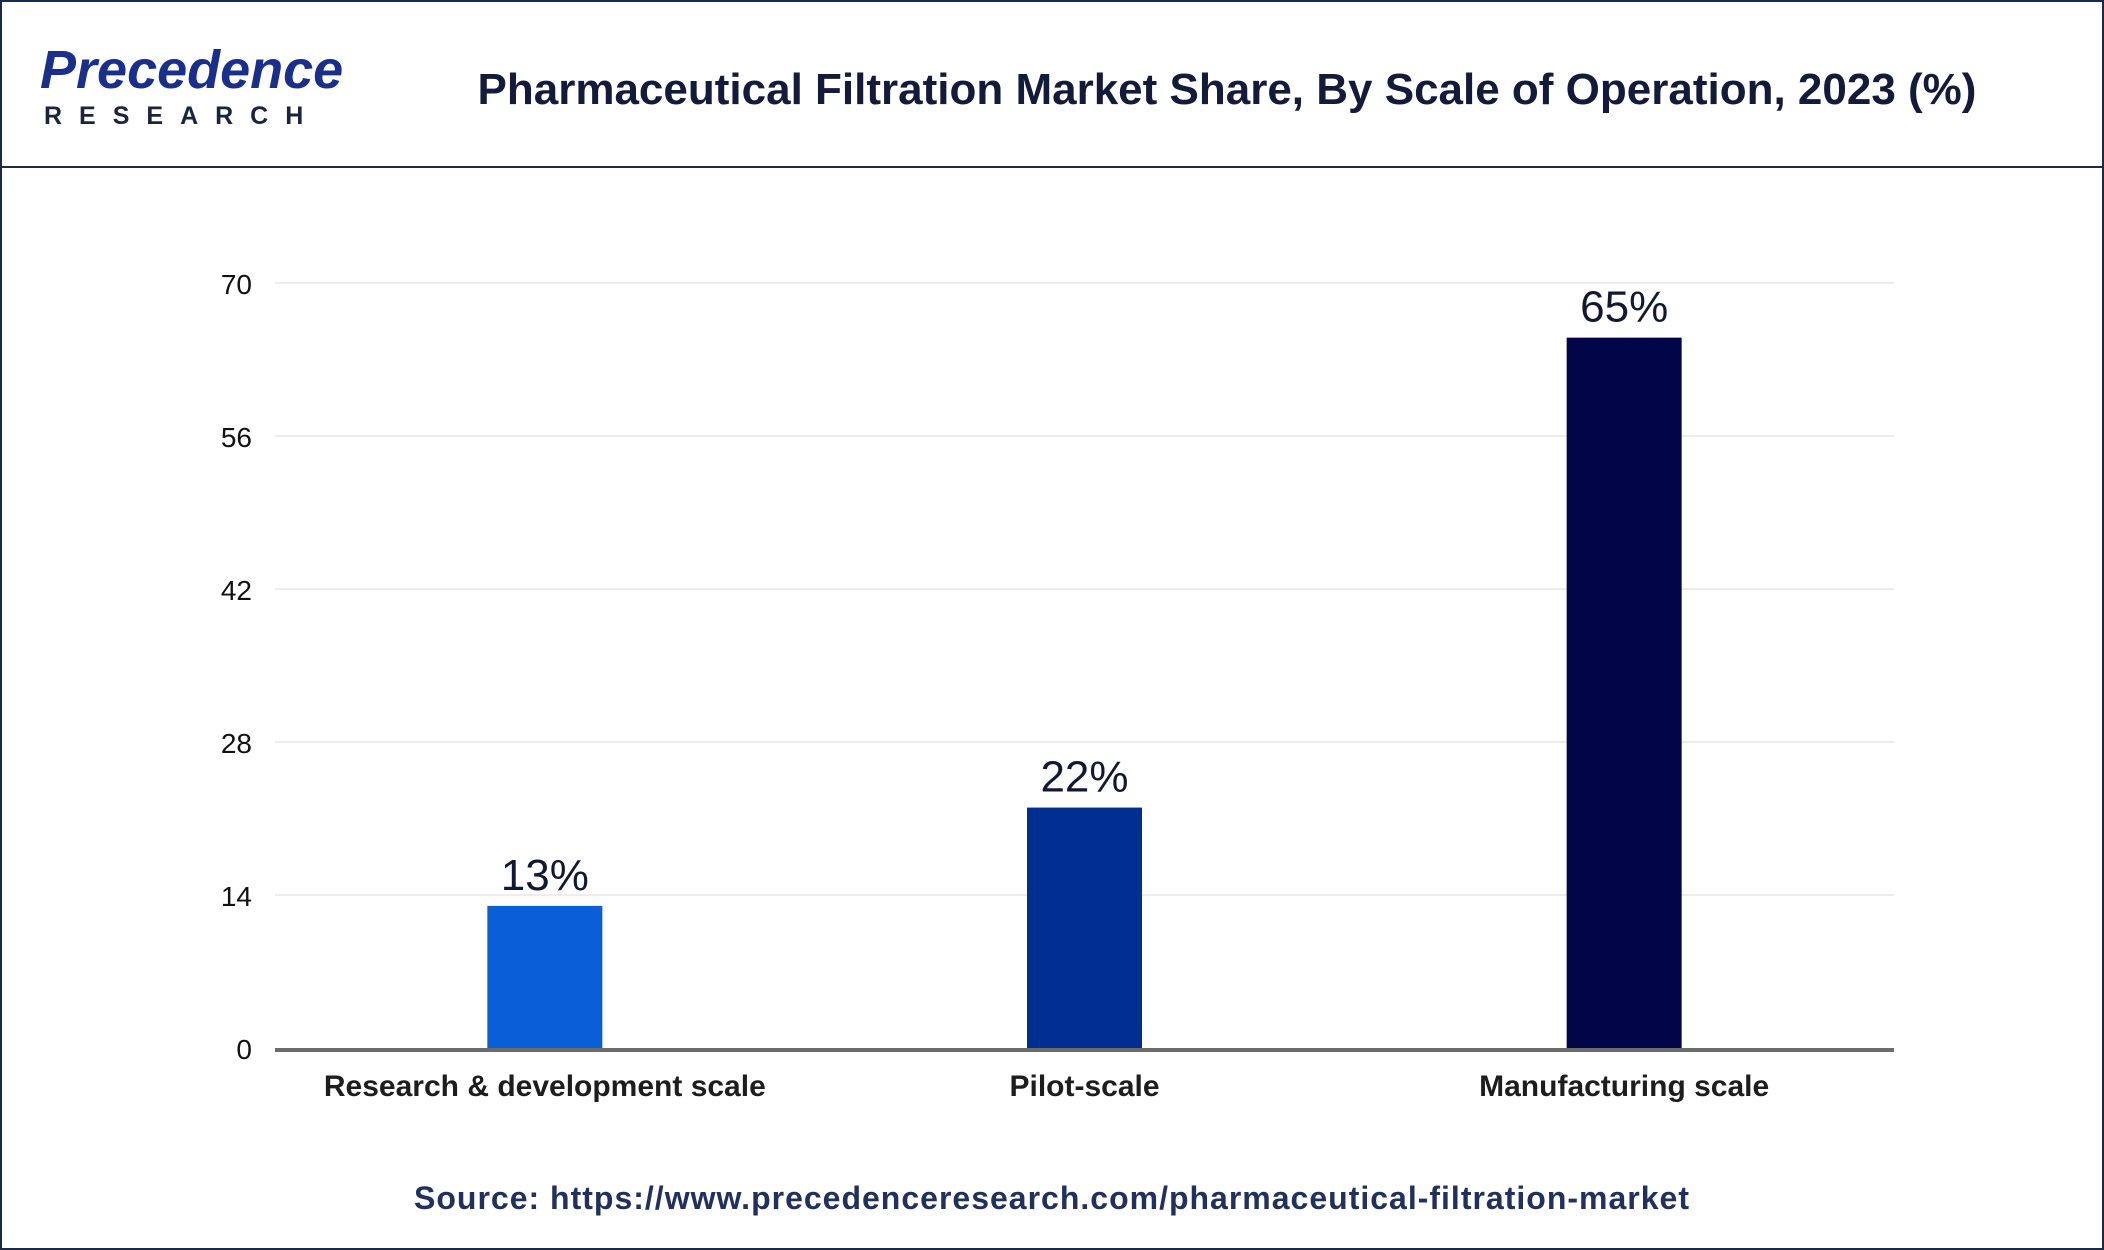 This screenshot has height=1250, width=2104. I want to click on data-label: 13%, so click(545, 875).